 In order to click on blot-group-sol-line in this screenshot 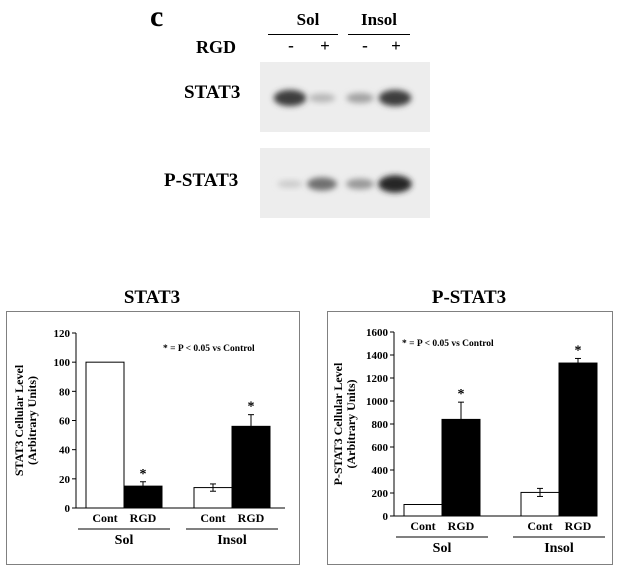, I will do `click(303, 34)`.